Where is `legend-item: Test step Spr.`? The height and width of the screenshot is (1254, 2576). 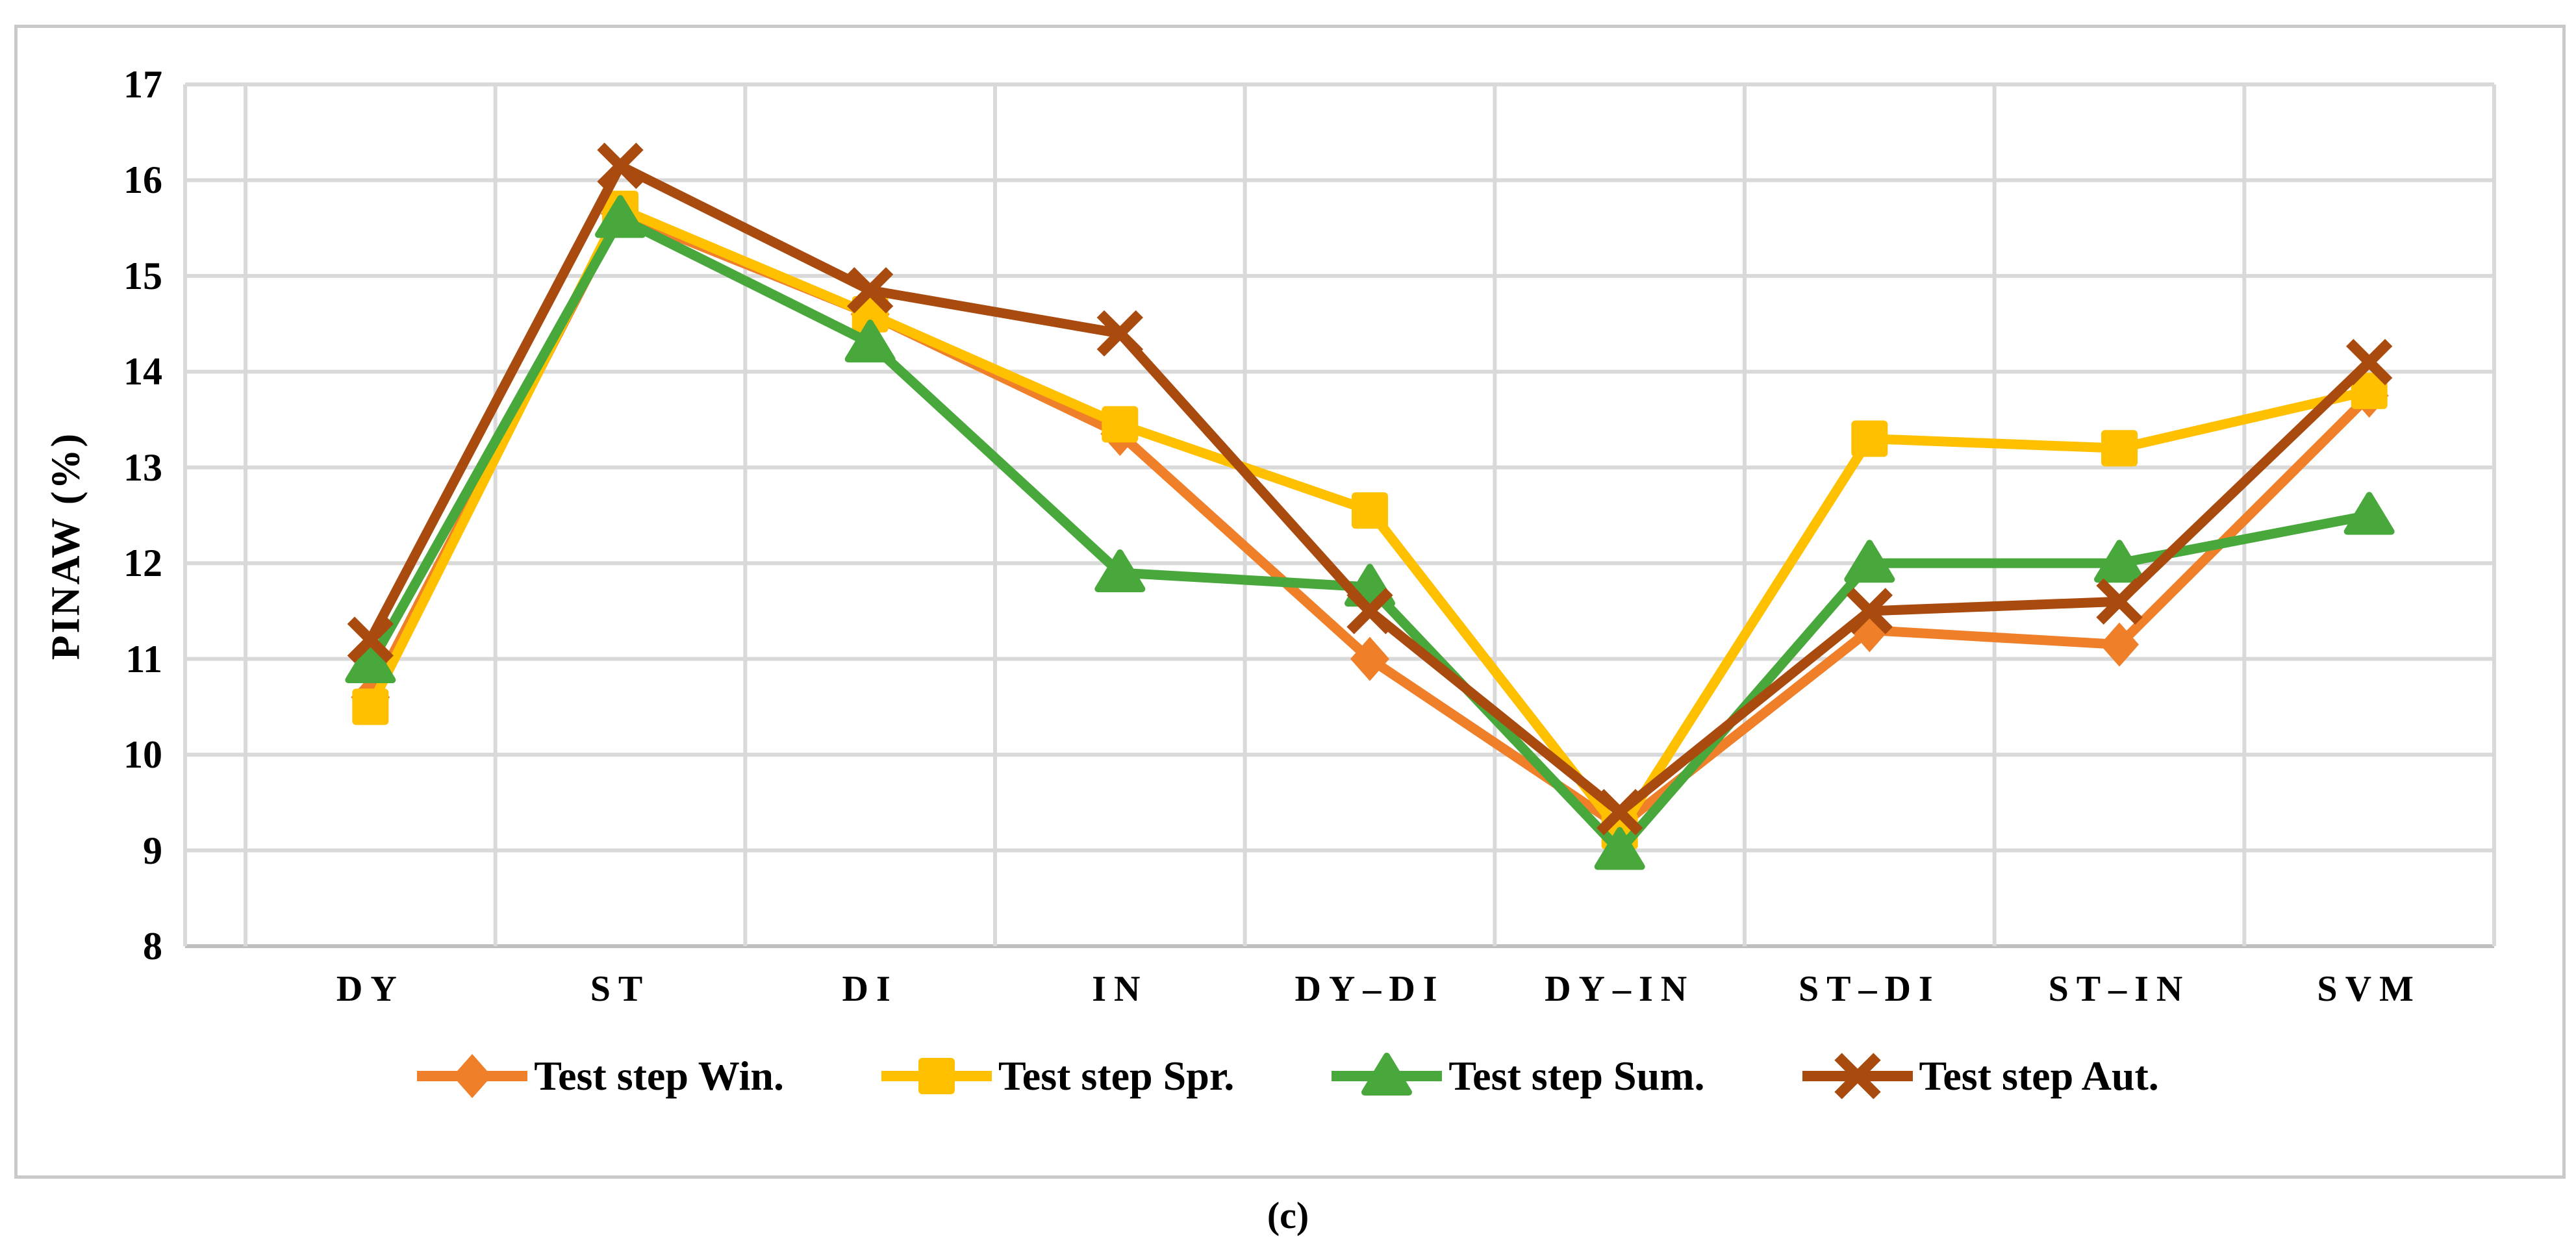 legend-item: Test step Spr. is located at coordinates (1057, 1076).